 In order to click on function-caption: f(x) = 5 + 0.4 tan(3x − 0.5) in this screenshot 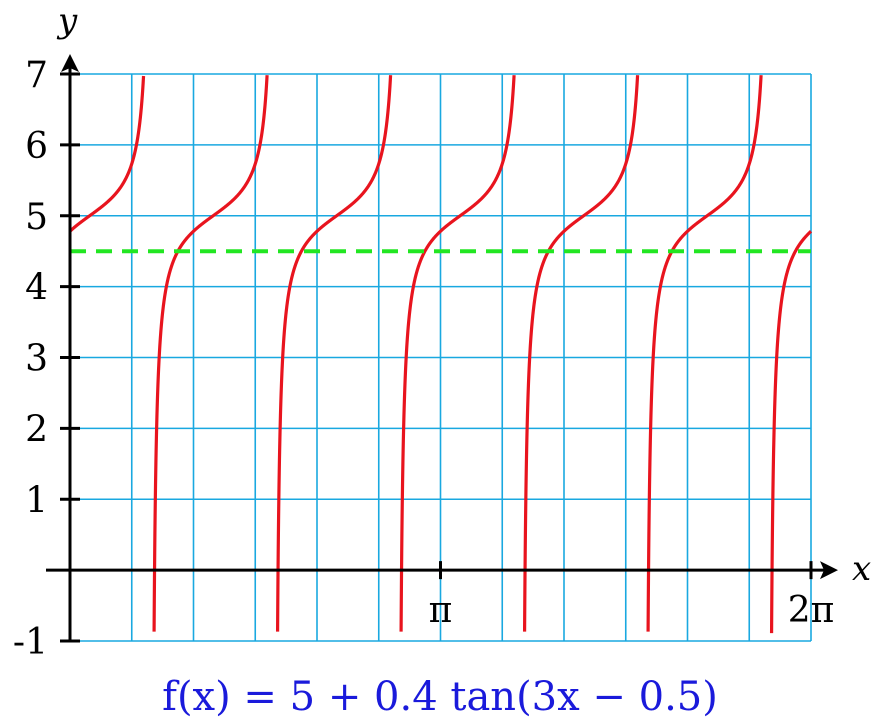, I will do `click(440, 697)`.